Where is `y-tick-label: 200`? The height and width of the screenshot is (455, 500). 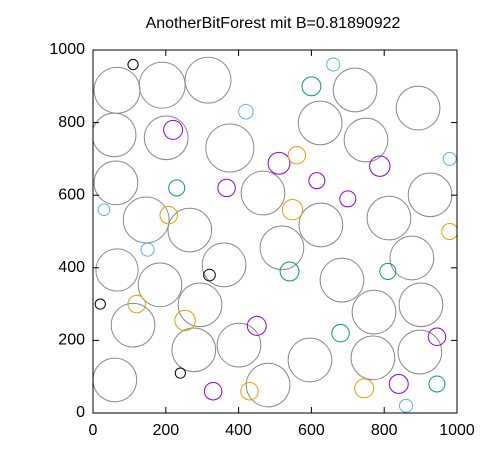 y-tick-label: 200 is located at coordinates (71, 340).